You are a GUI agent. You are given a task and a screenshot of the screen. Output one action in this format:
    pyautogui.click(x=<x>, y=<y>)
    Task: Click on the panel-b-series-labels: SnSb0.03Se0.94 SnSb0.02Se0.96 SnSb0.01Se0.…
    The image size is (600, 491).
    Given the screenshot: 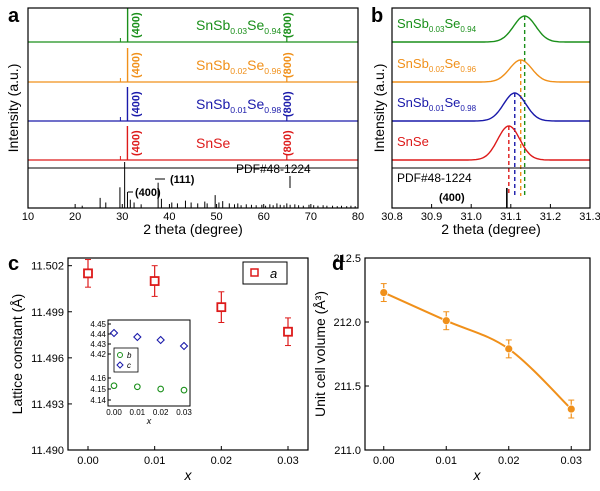 What is the action you would take?
    pyautogui.click(x=437, y=82)
    